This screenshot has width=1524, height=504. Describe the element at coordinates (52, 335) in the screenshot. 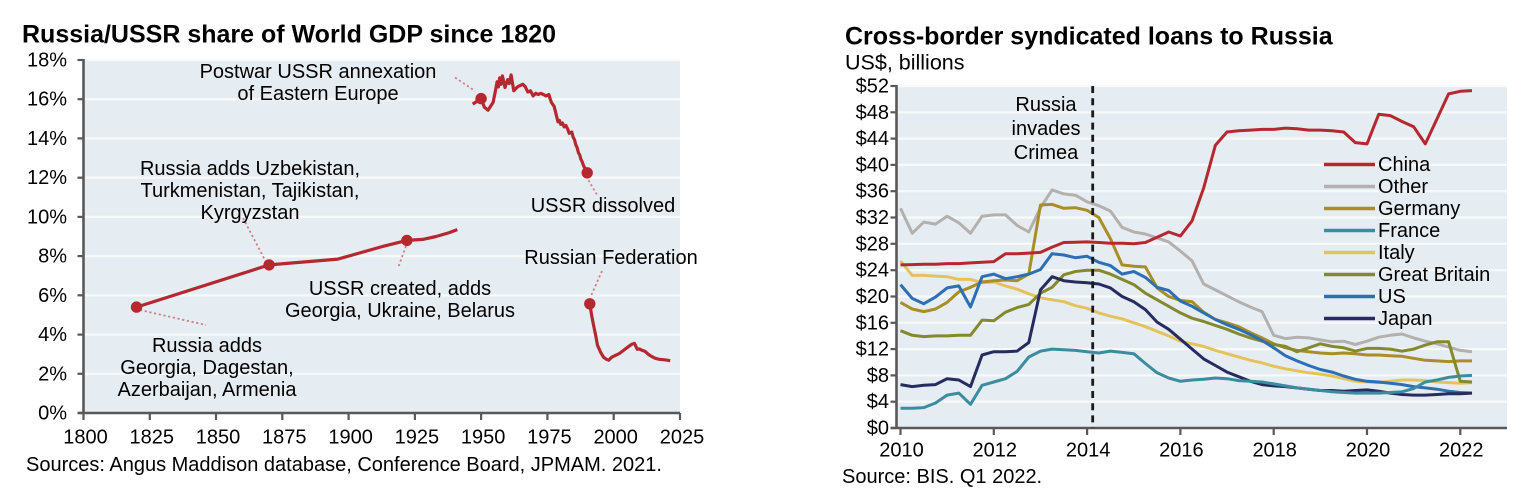

I see `svg-text: 4%` at that location.